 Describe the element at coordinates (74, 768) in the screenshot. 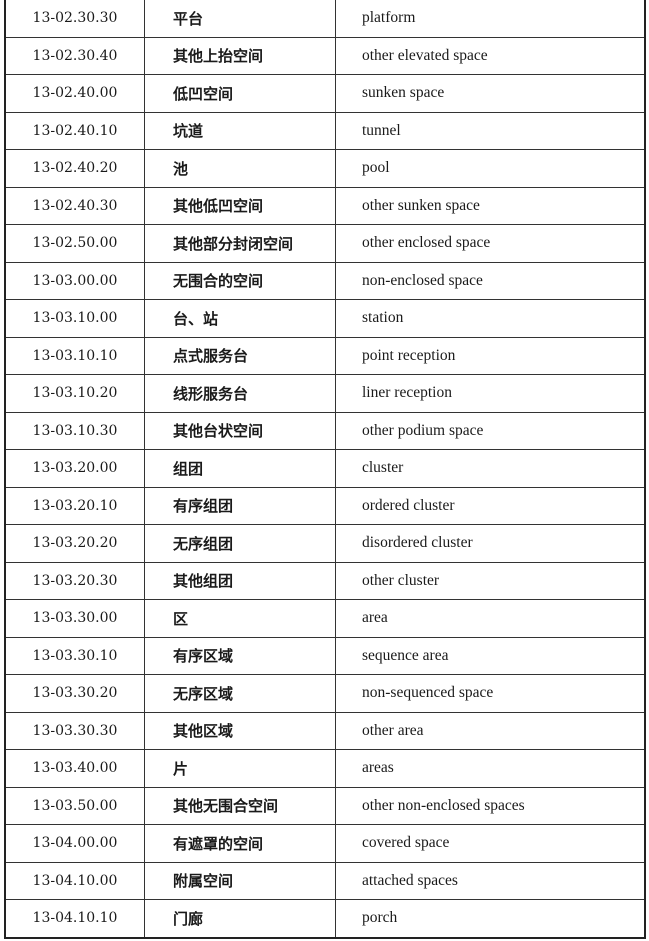

I see `code-cell: 13-03.40.00` at that location.